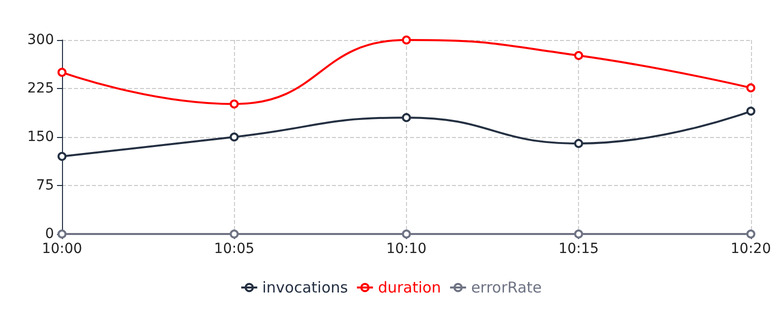 This screenshot has height=320, width=782. What do you see at coordinates (40, 40) in the screenshot?
I see `y-tick-label: 300` at bounding box center [40, 40].